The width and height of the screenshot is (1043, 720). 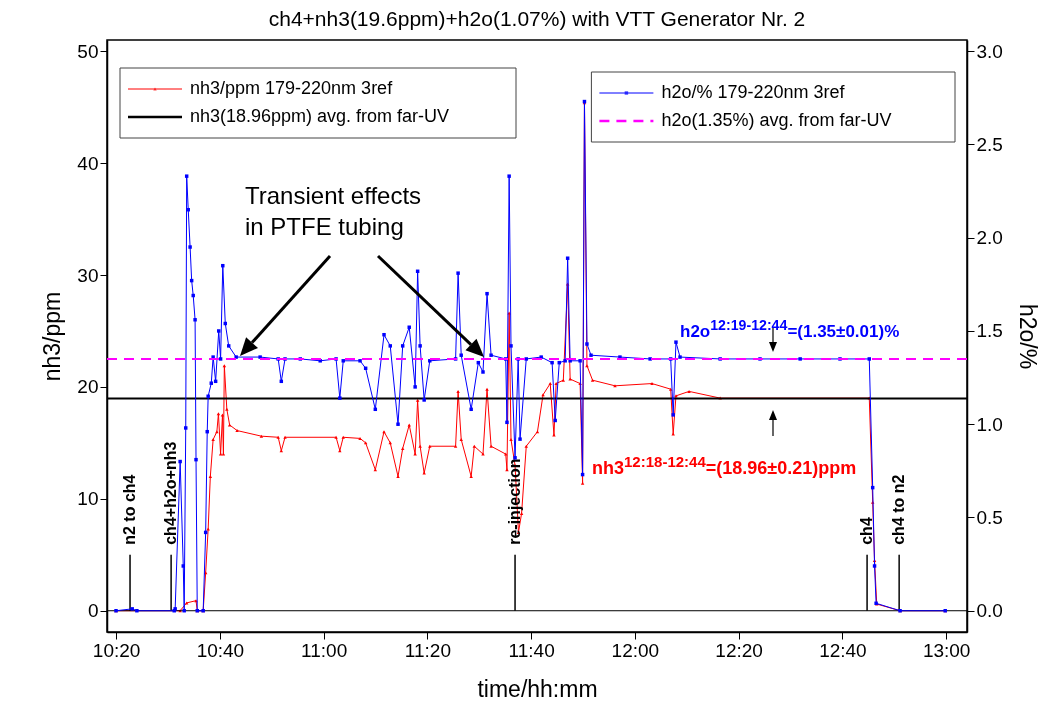 I want to click on y2-tick-label: 2.5, so click(x=989, y=144).